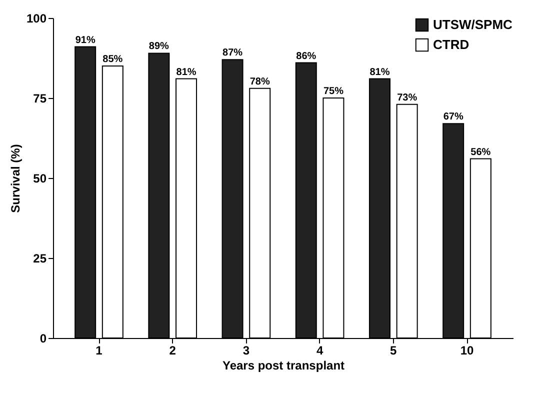 The width and height of the screenshot is (553, 409). What do you see at coordinates (467, 351) in the screenshot?
I see `x-tick-label: 10` at bounding box center [467, 351].